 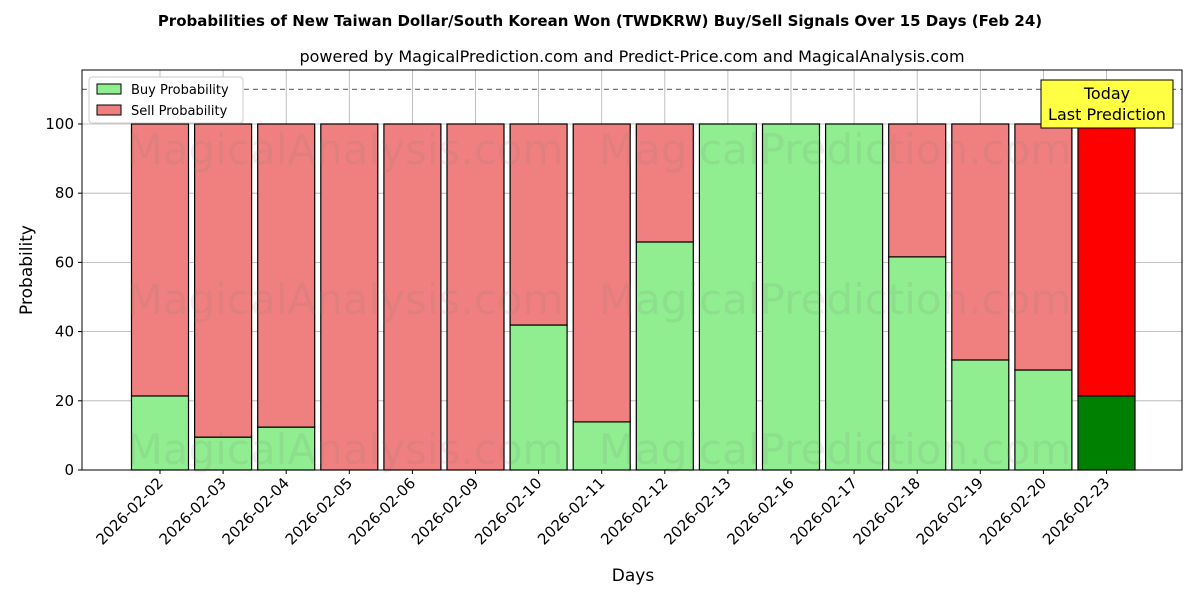 What do you see at coordinates (1107, 104) in the screenshot?
I see `today-annotation: Today Last Prediction` at bounding box center [1107, 104].